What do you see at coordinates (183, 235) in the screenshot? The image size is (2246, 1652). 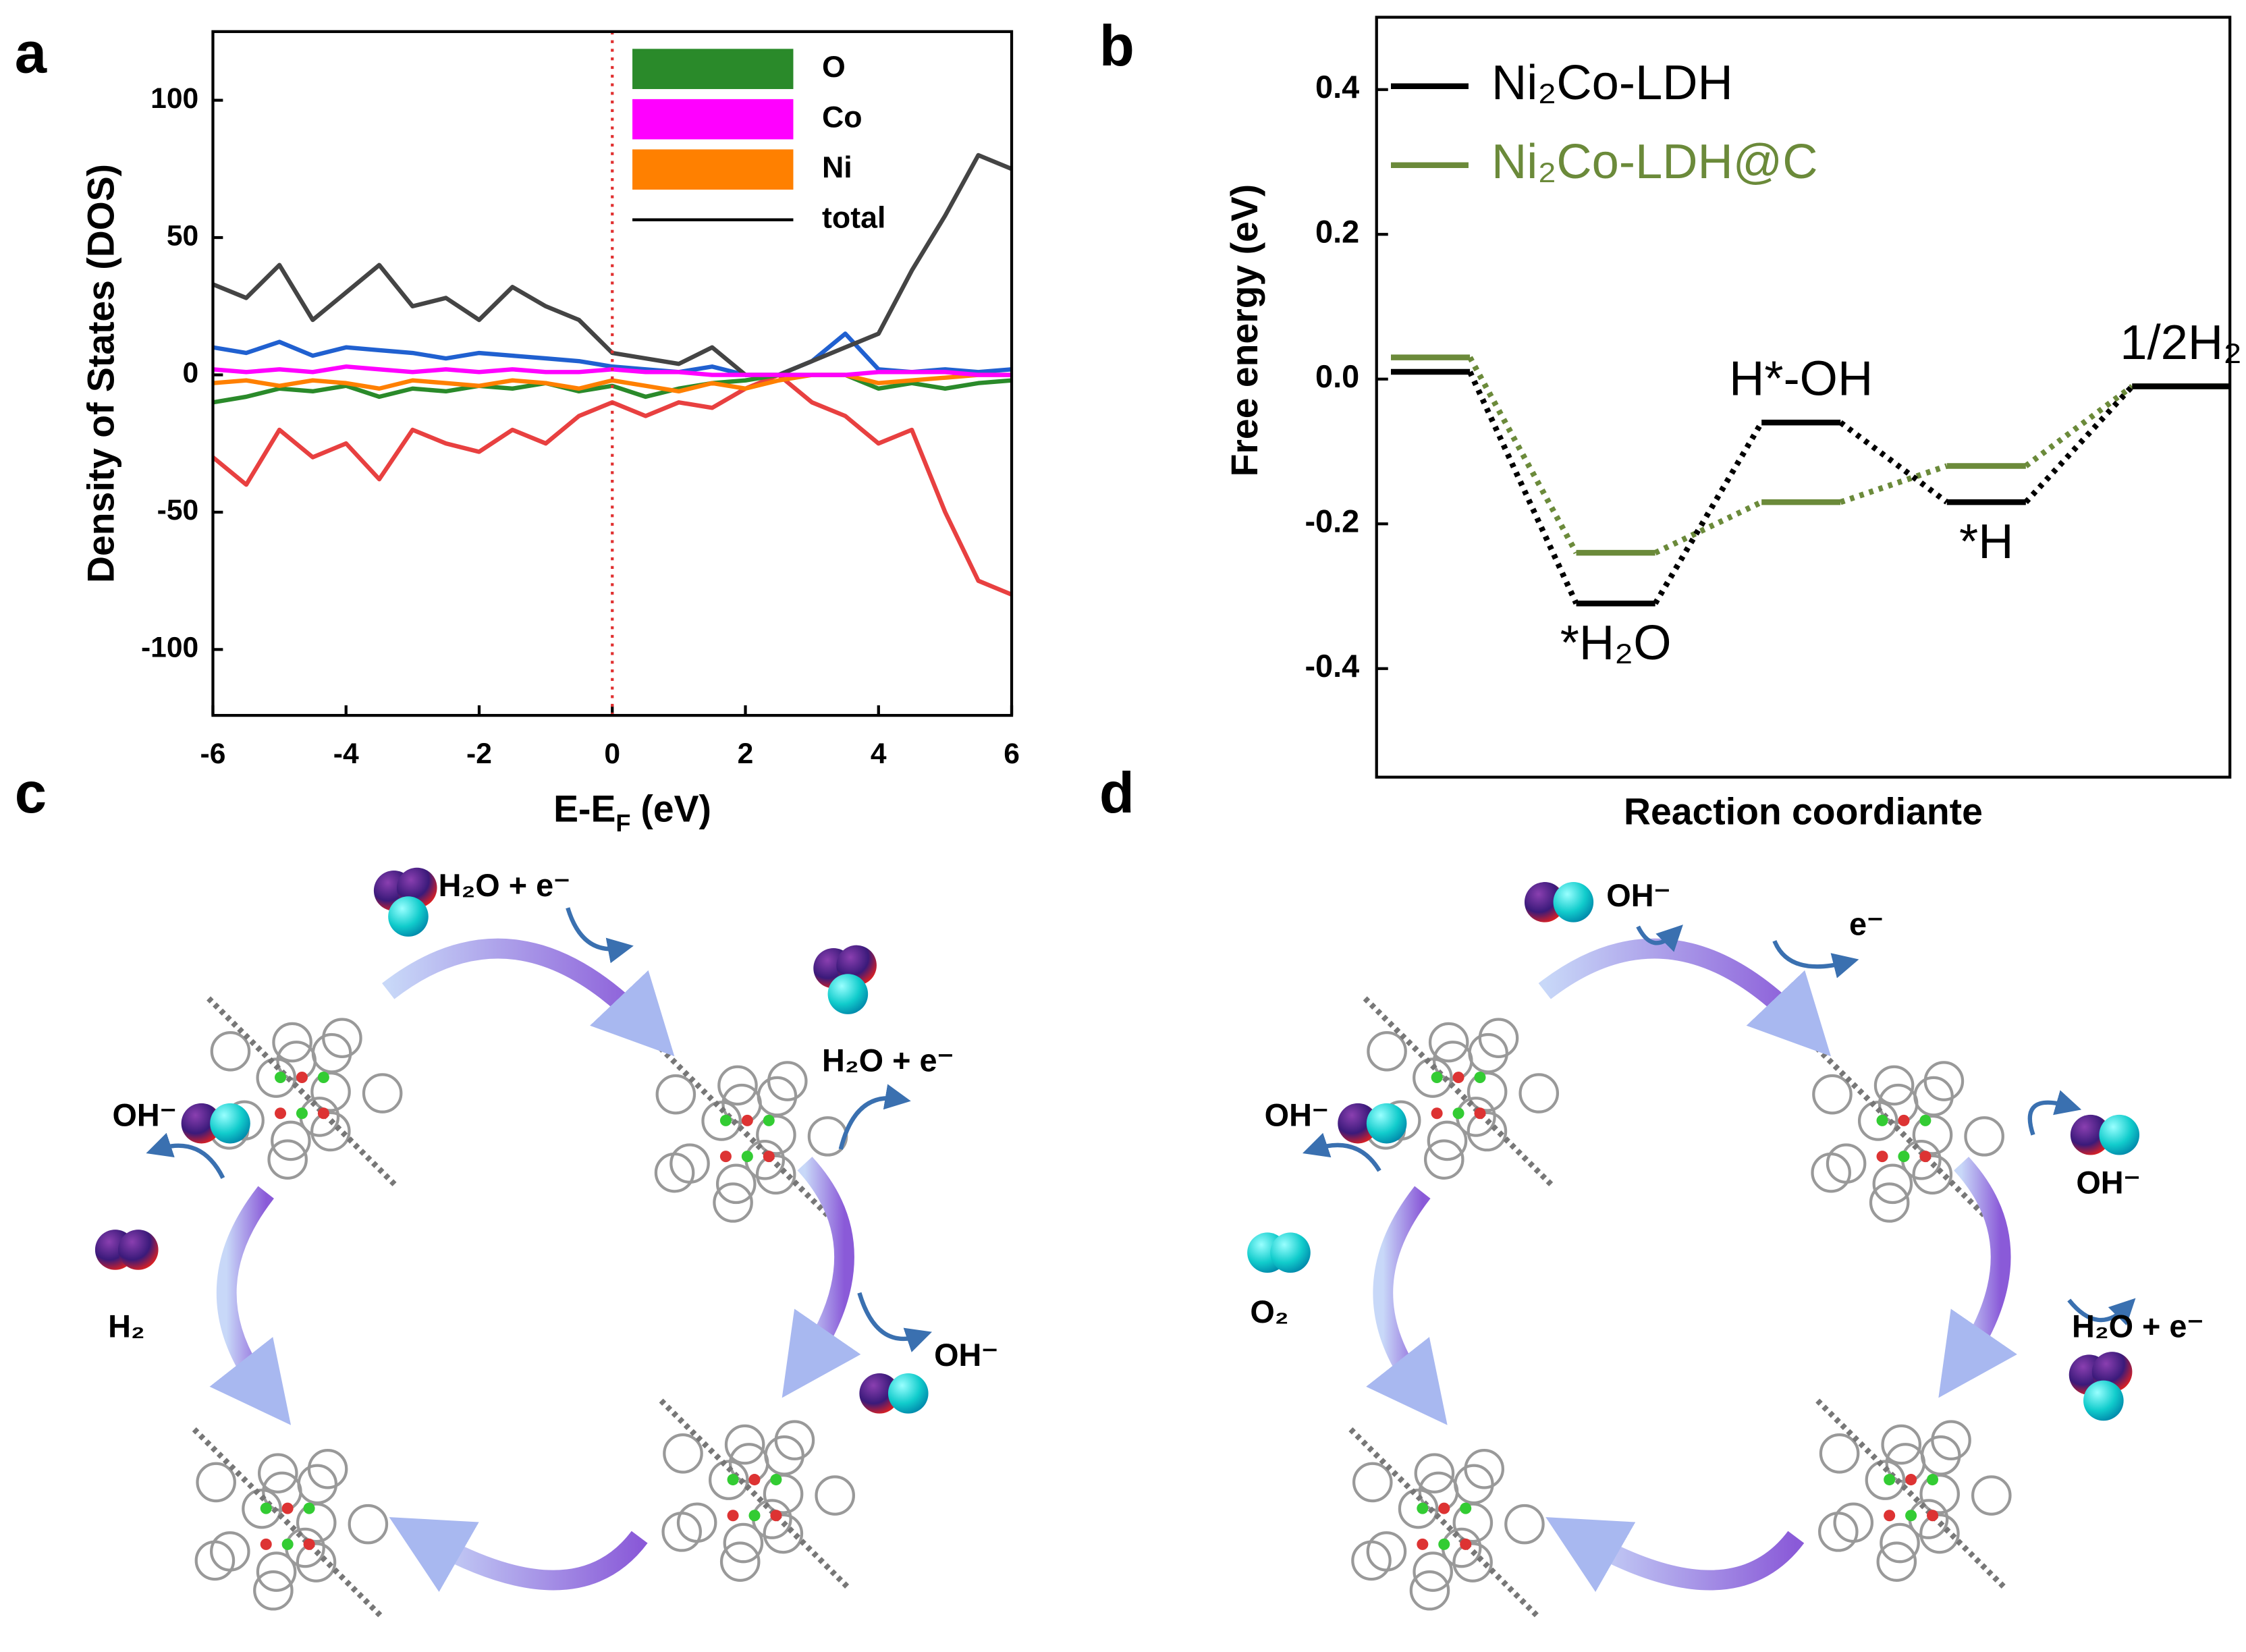 I see `y-tick-label: 50` at bounding box center [183, 235].